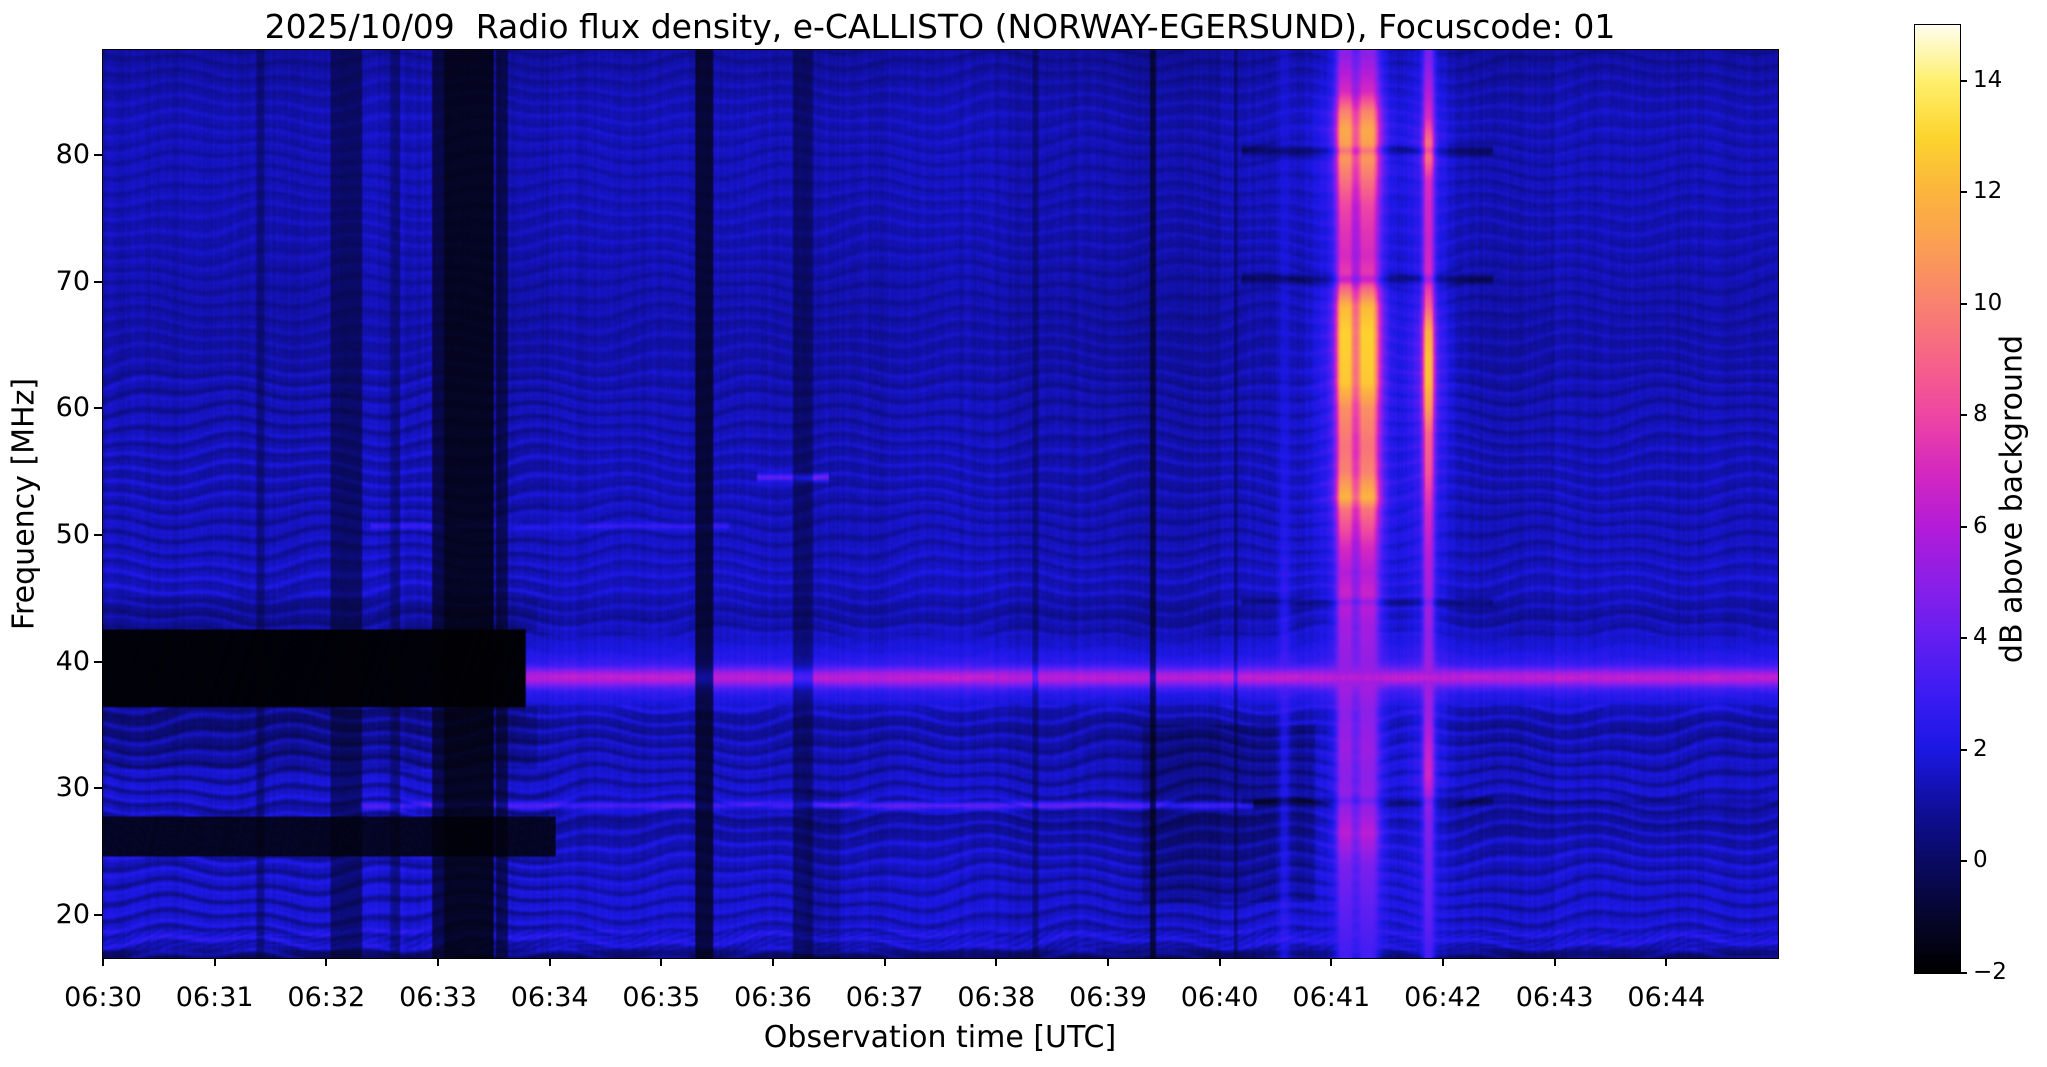  Describe the element at coordinates (72, 661) in the screenshot. I see `y-tick-label: 40` at that location.